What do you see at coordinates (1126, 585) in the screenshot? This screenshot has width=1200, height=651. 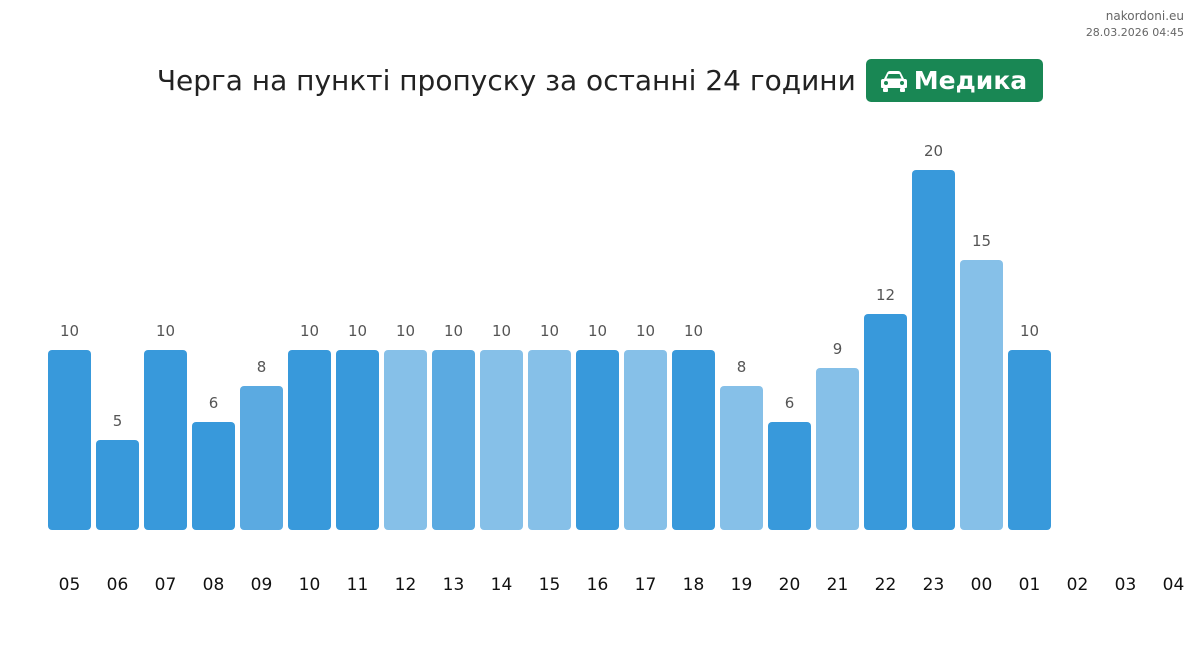 I see `x-tick-03: 03` at bounding box center [1126, 585].